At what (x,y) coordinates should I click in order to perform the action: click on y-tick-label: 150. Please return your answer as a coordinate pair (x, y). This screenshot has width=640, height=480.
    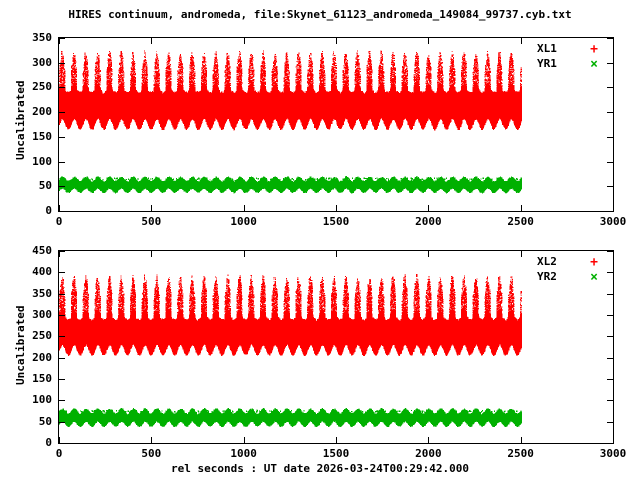
    Looking at the image, I should click on (28, 378).